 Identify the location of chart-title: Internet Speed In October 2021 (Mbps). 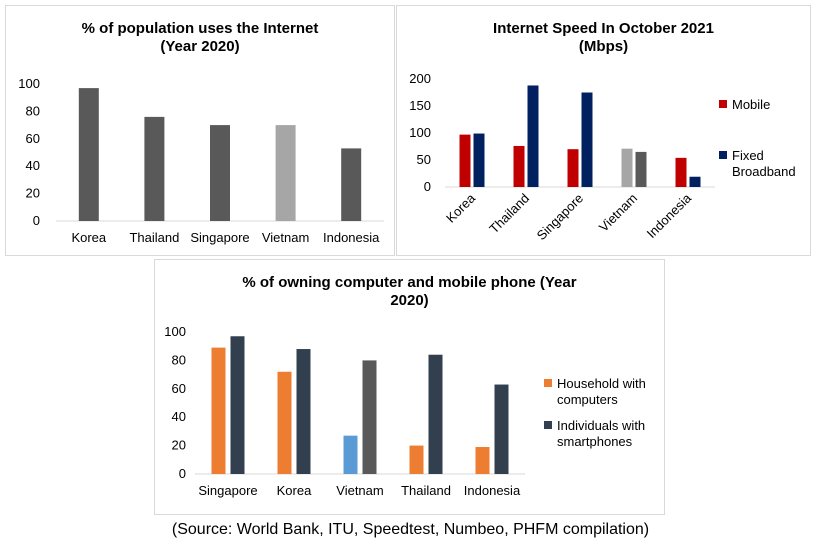
(603, 37).